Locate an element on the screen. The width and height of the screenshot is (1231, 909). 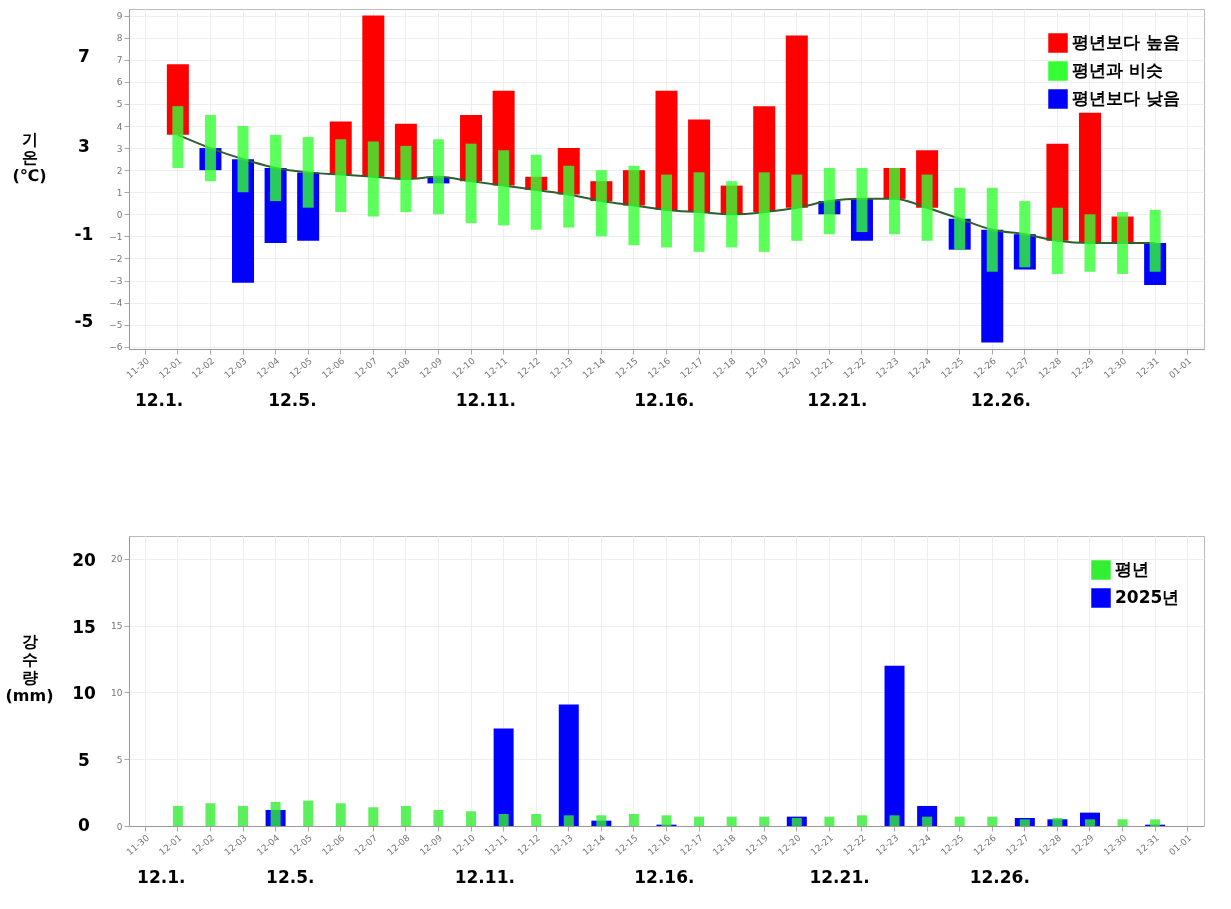
text: 0 is located at coordinates (84, 825).